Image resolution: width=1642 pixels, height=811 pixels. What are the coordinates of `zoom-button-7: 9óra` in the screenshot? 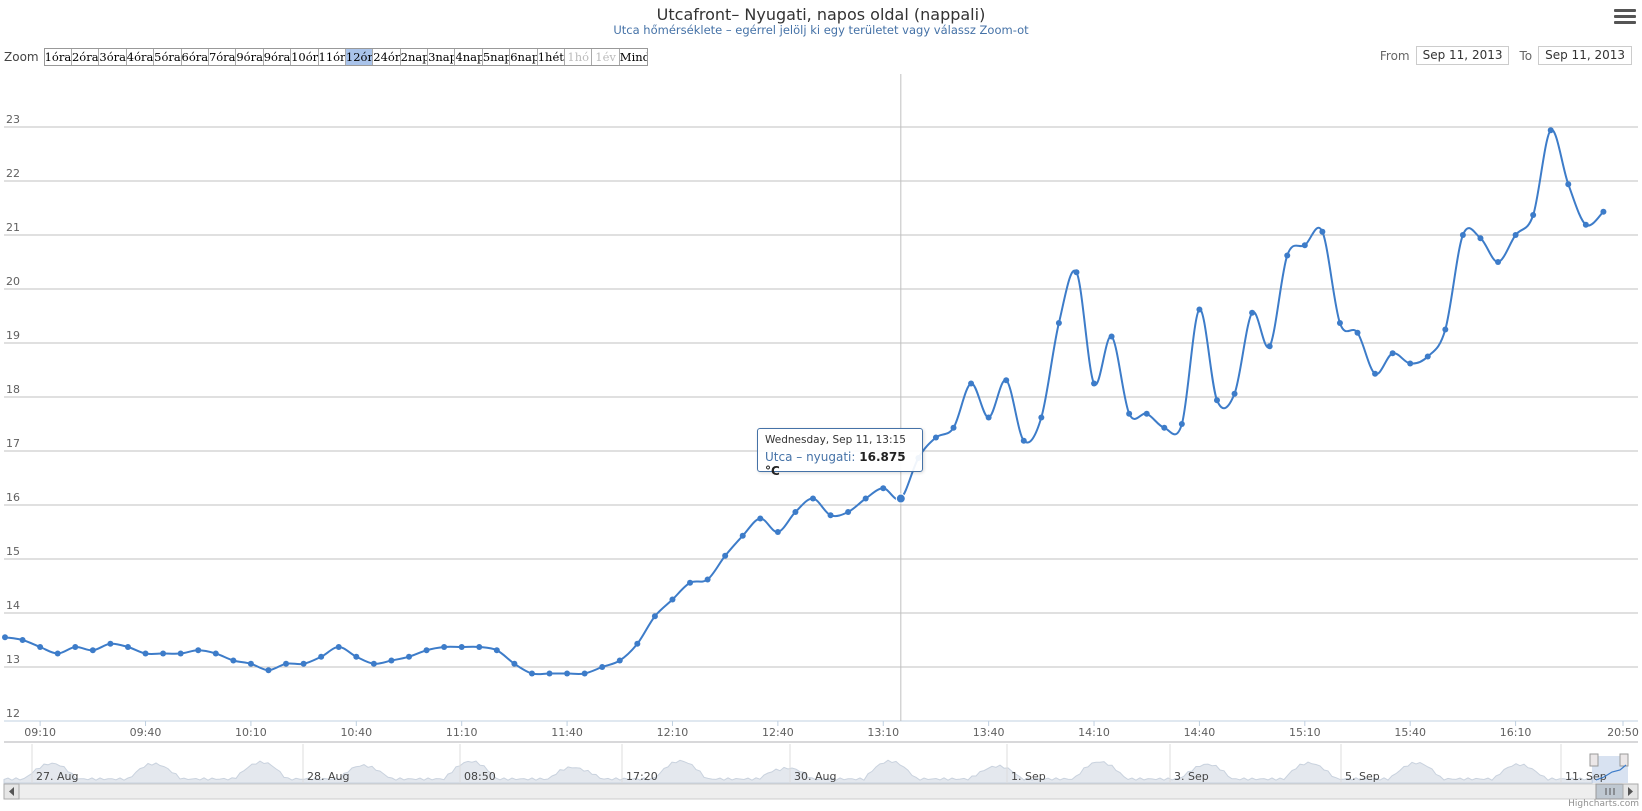 It's located at (250, 57).